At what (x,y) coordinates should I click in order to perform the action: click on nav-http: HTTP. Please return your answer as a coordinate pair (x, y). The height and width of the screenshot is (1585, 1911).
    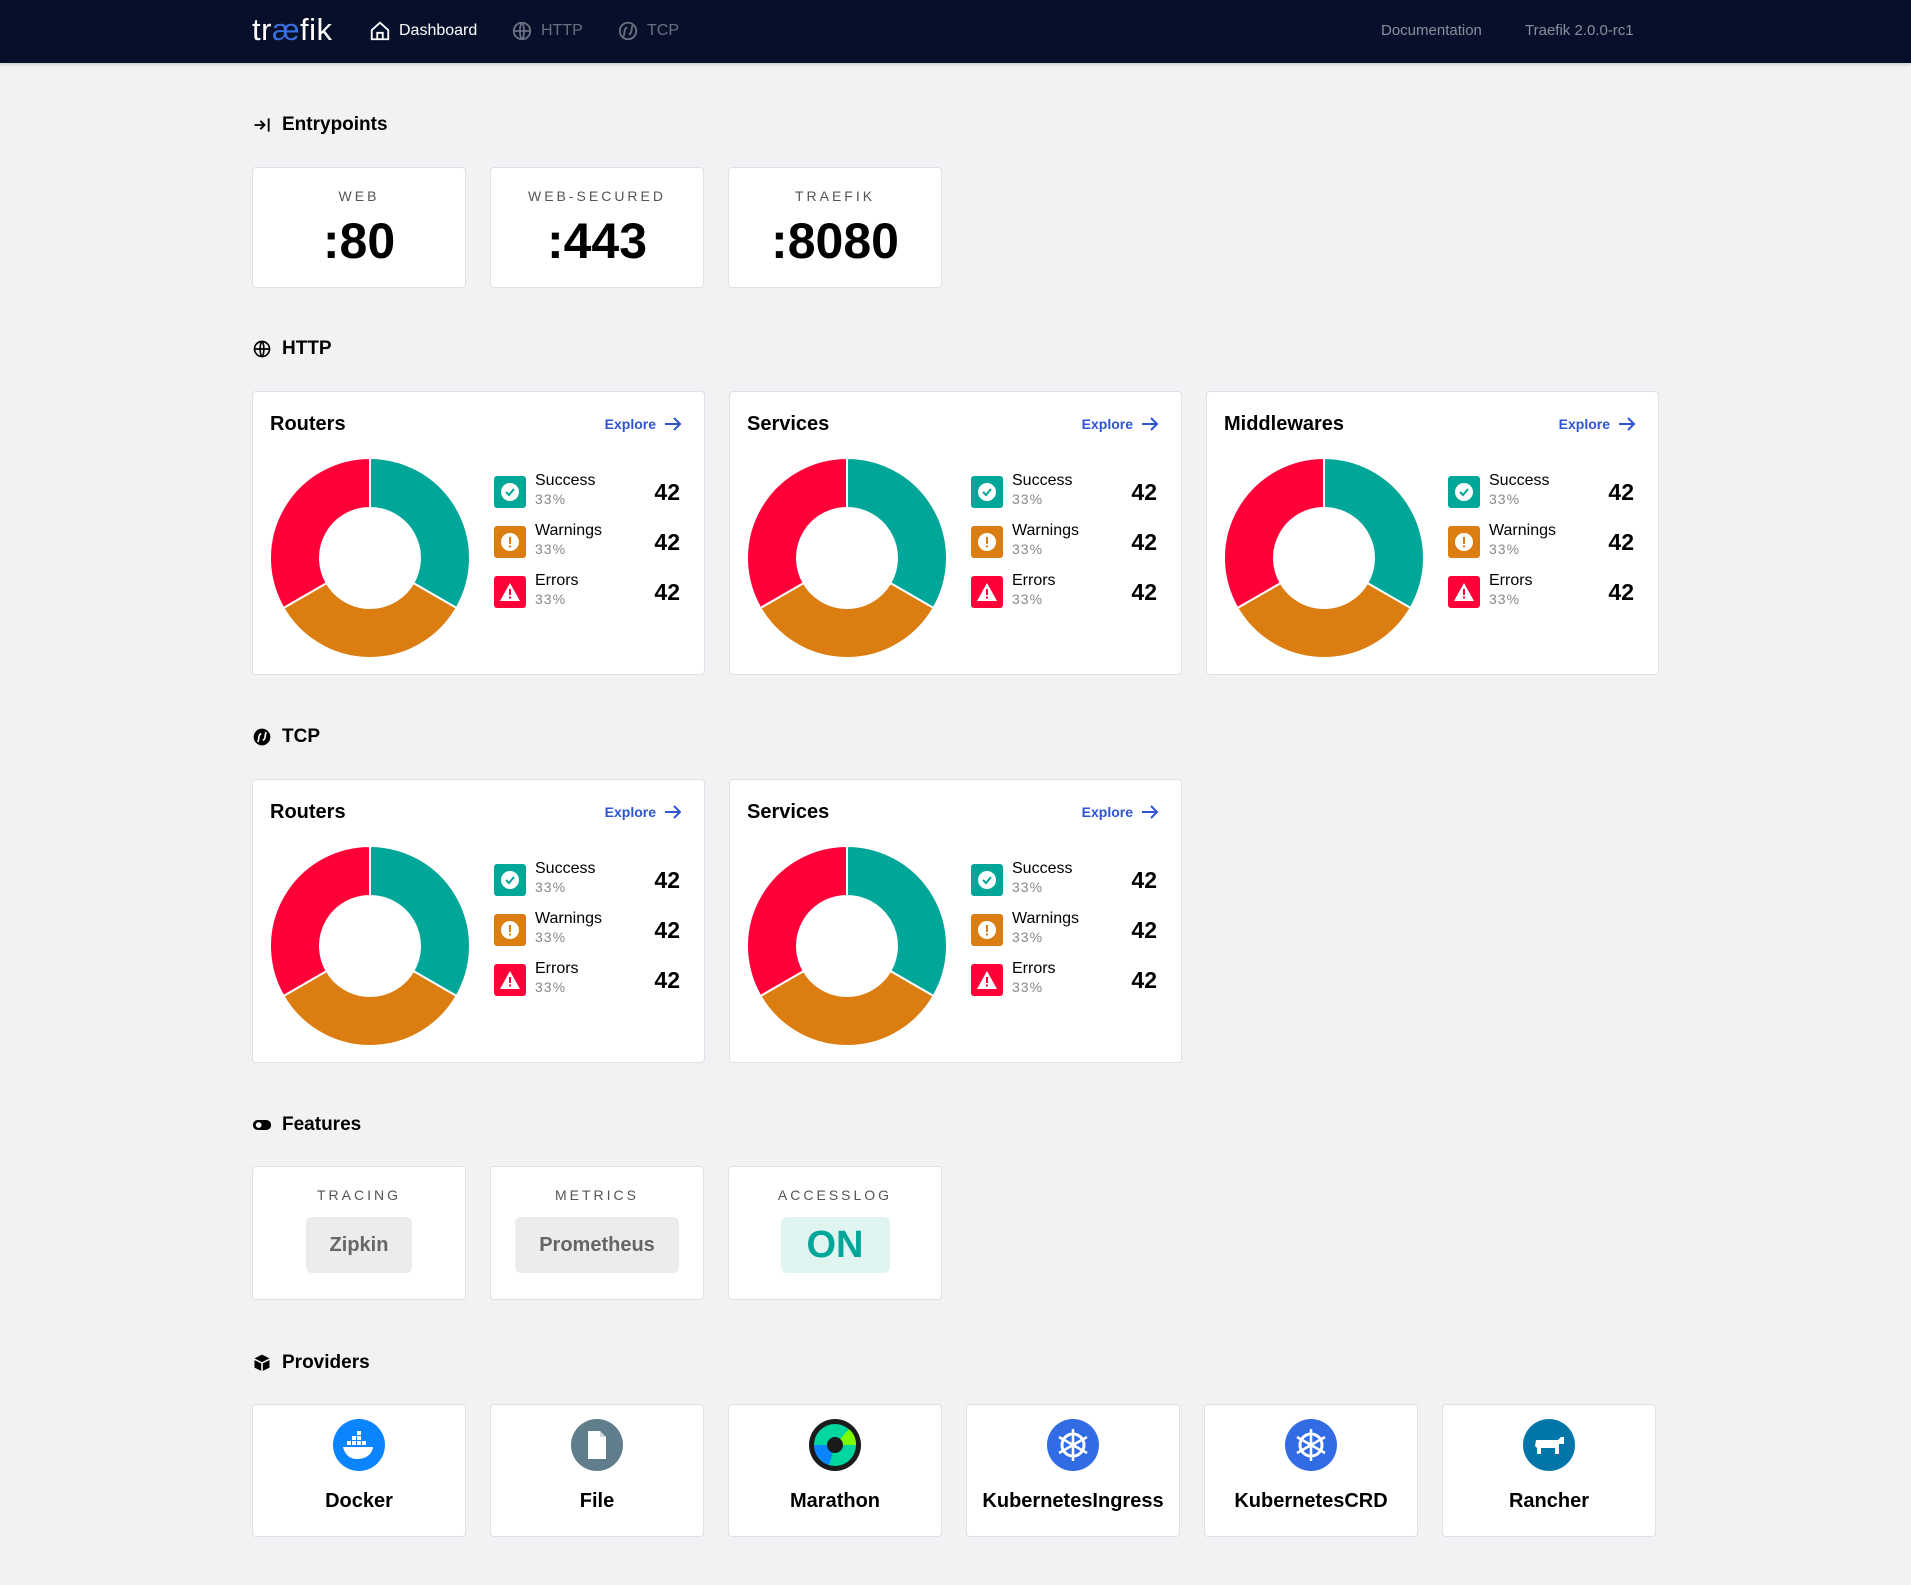
    Looking at the image, I should click on (547, 31).